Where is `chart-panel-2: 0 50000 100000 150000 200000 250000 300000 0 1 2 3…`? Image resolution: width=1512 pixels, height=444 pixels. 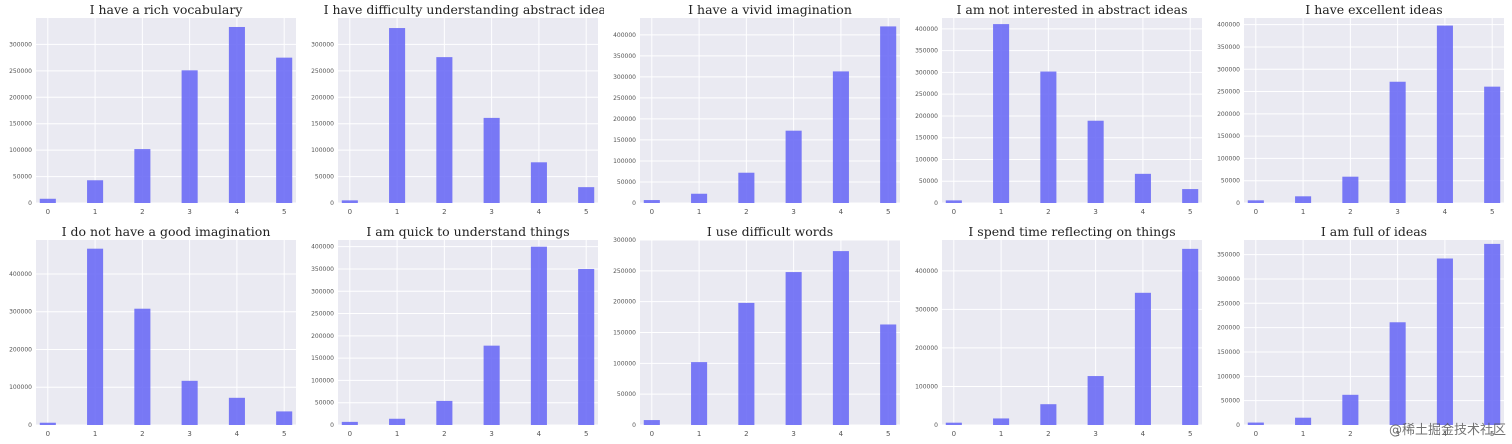
chart-panel-2: 0 50000 100000 150000 200000 250000 300000 0 1 2 3… is located at coordinates (453, 111).